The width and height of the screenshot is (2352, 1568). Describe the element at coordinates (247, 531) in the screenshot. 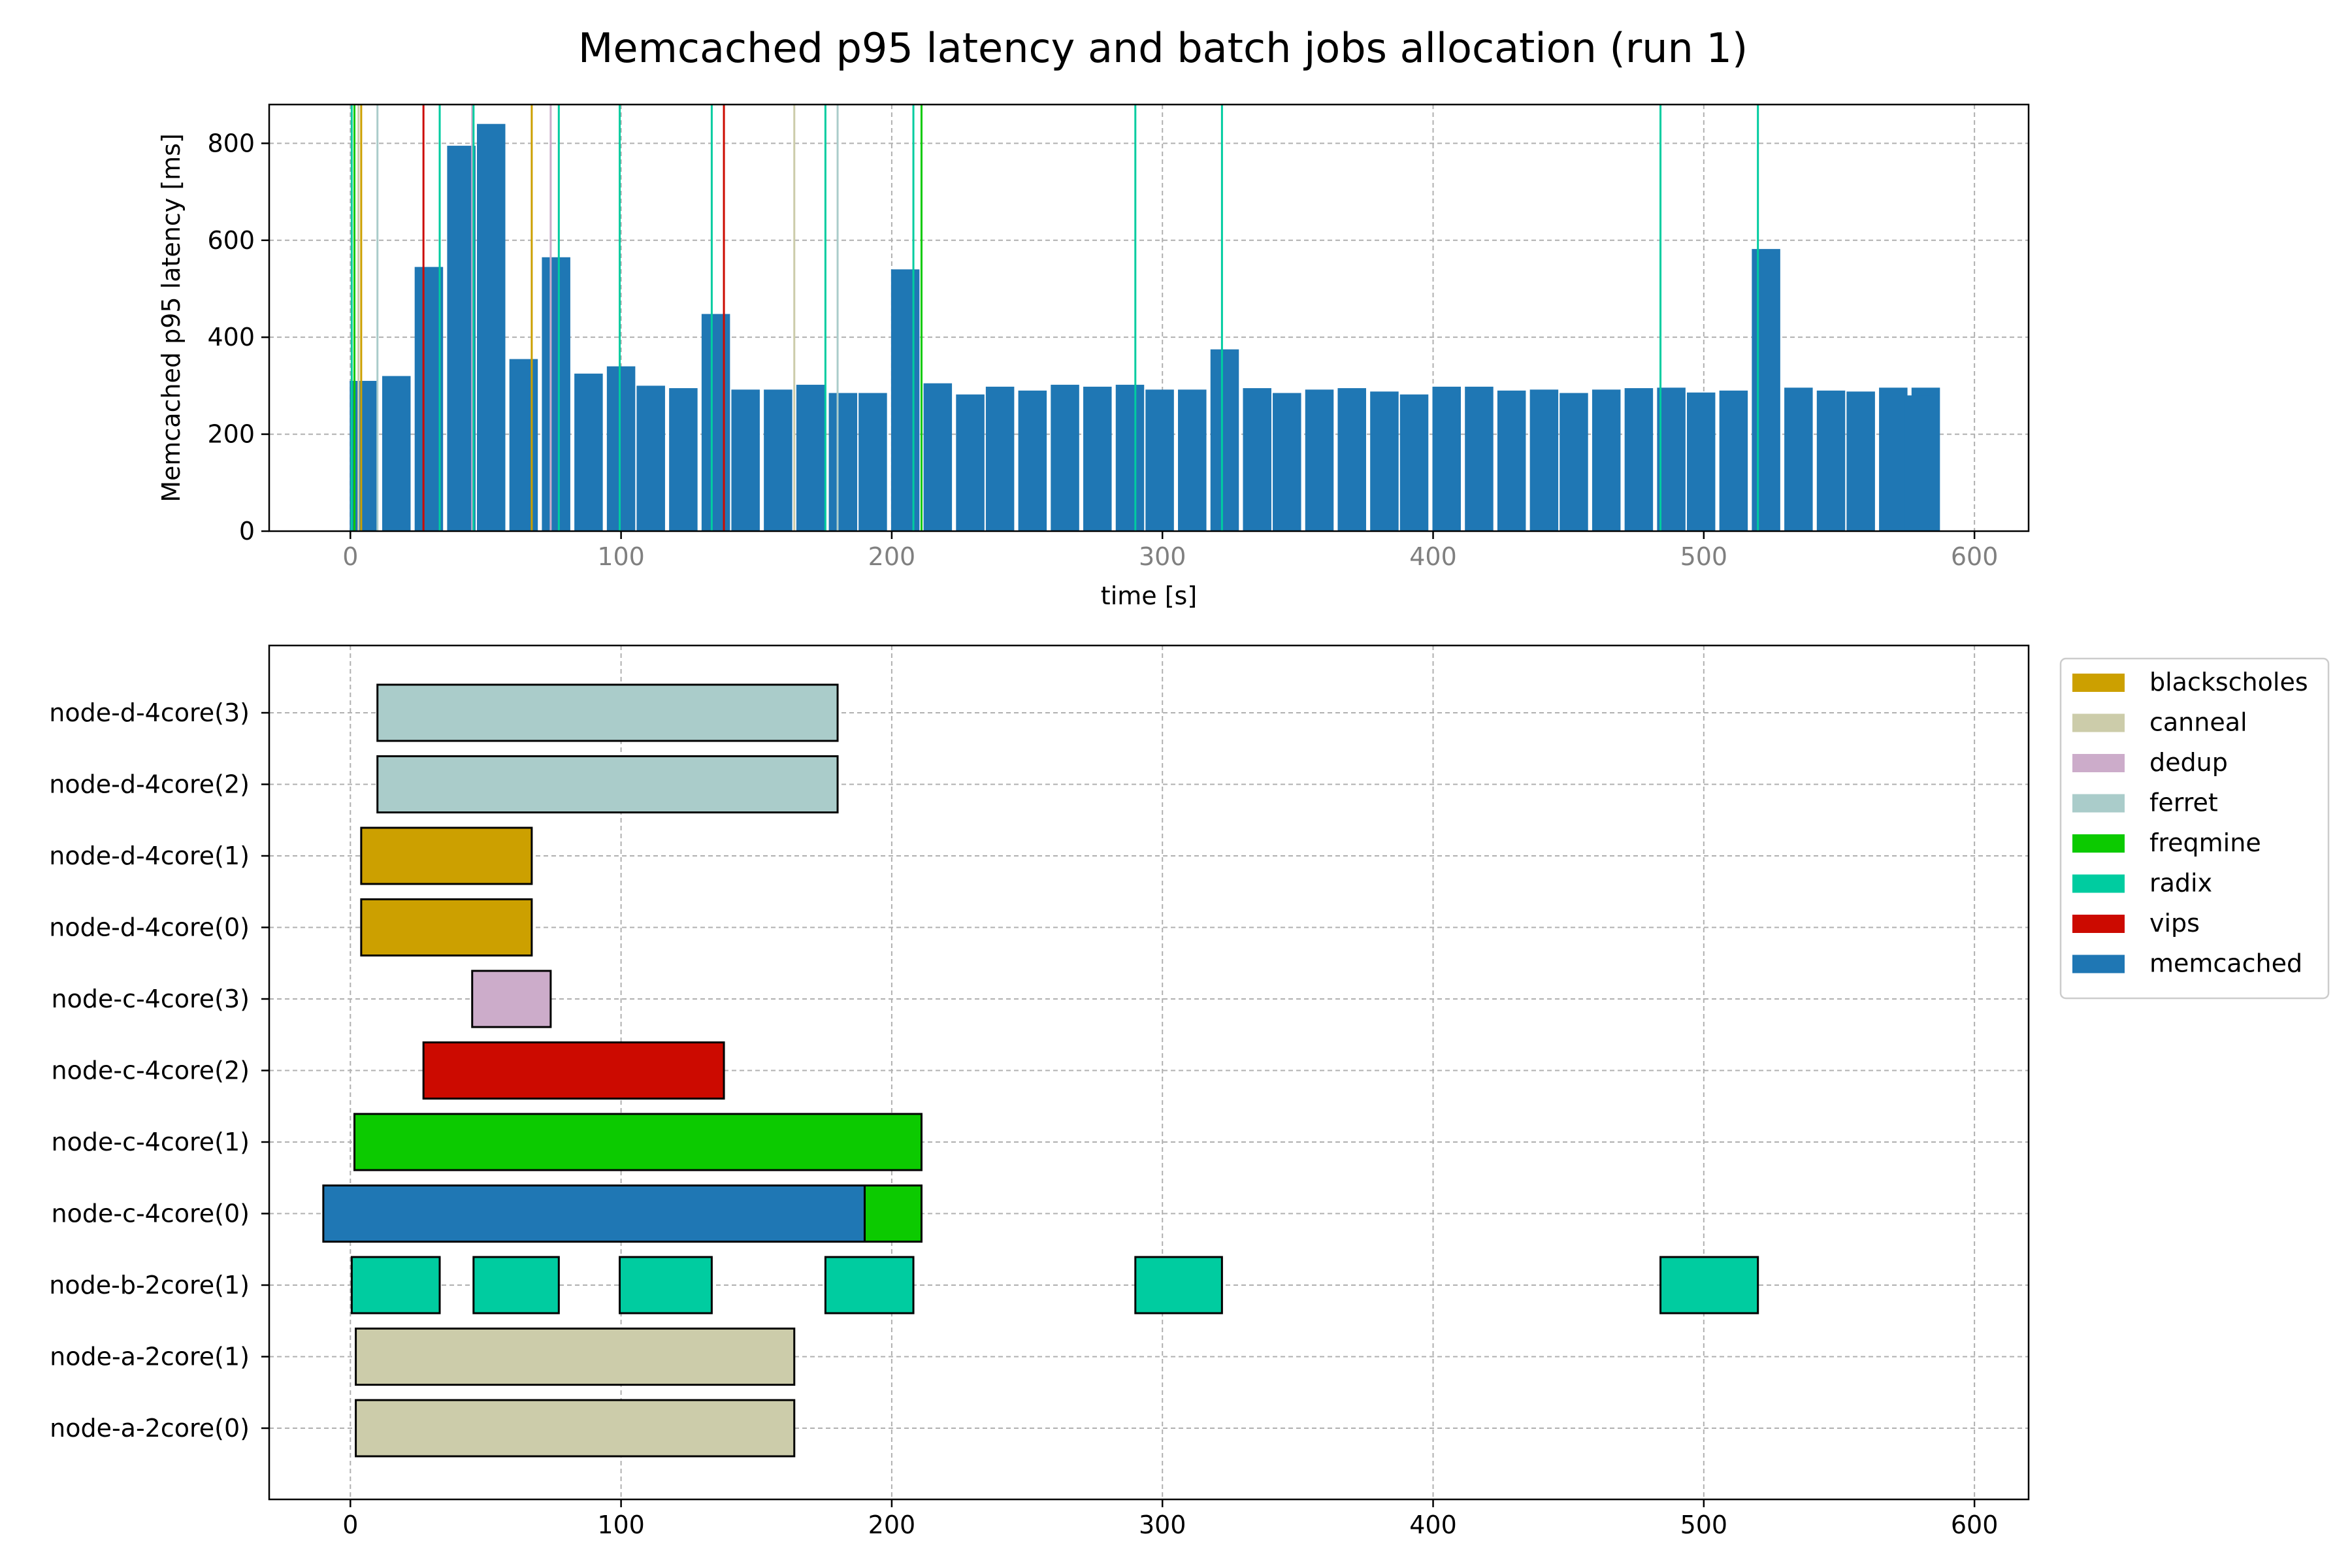

I see `top-y-tick-label: 0` at that location.